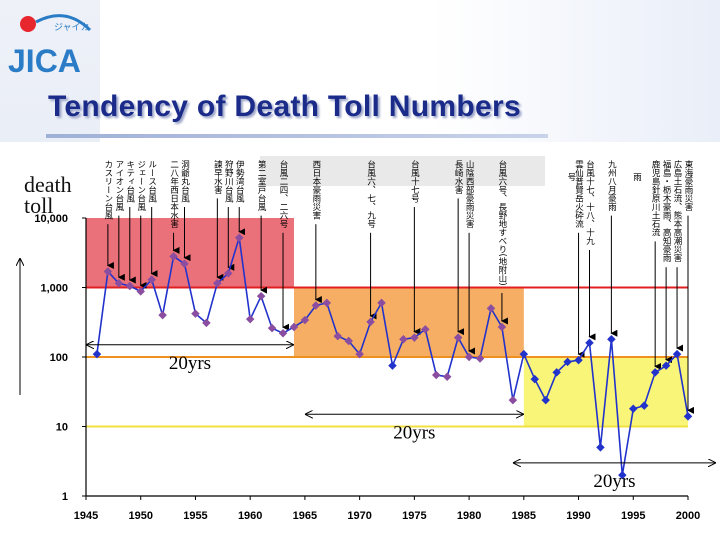  I want to click on event-annotation-7: 諫早水害, so click(217, 177).